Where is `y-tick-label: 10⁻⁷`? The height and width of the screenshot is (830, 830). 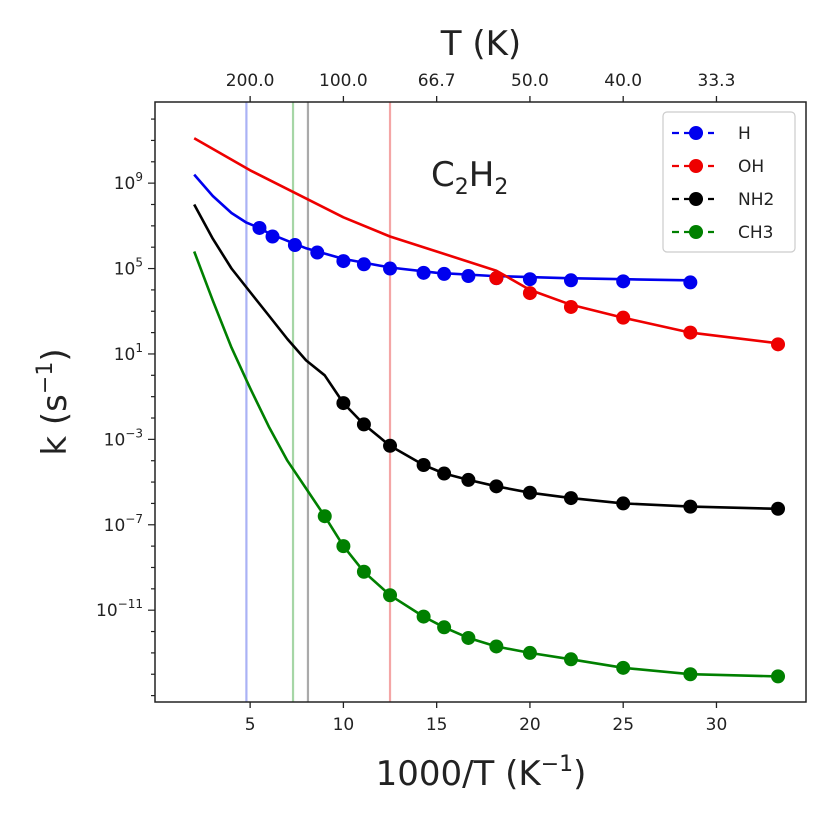 y-tick-label: 10⁻⁷ is located at coordinates (123, 524).